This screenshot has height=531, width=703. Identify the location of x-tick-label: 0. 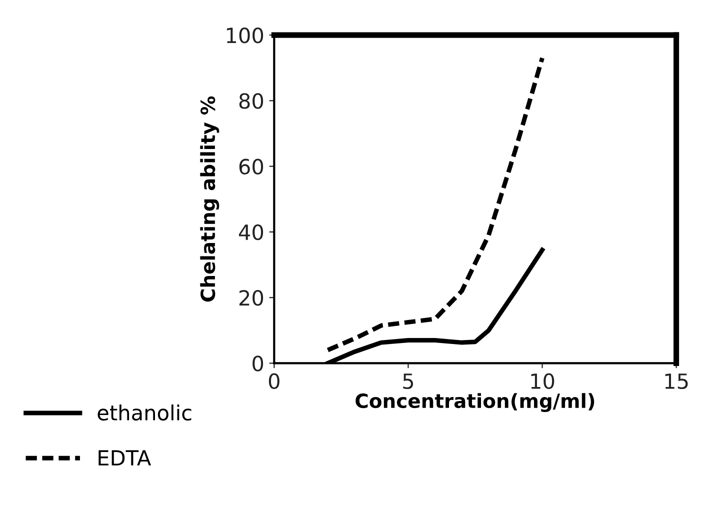
(274, 381).